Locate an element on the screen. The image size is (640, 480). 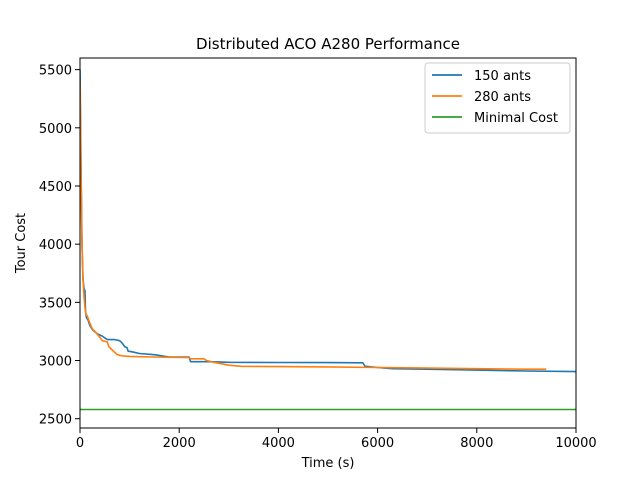
legend: 150 ants 280 ants Minimal Cost is located at coordinates (497, 98).